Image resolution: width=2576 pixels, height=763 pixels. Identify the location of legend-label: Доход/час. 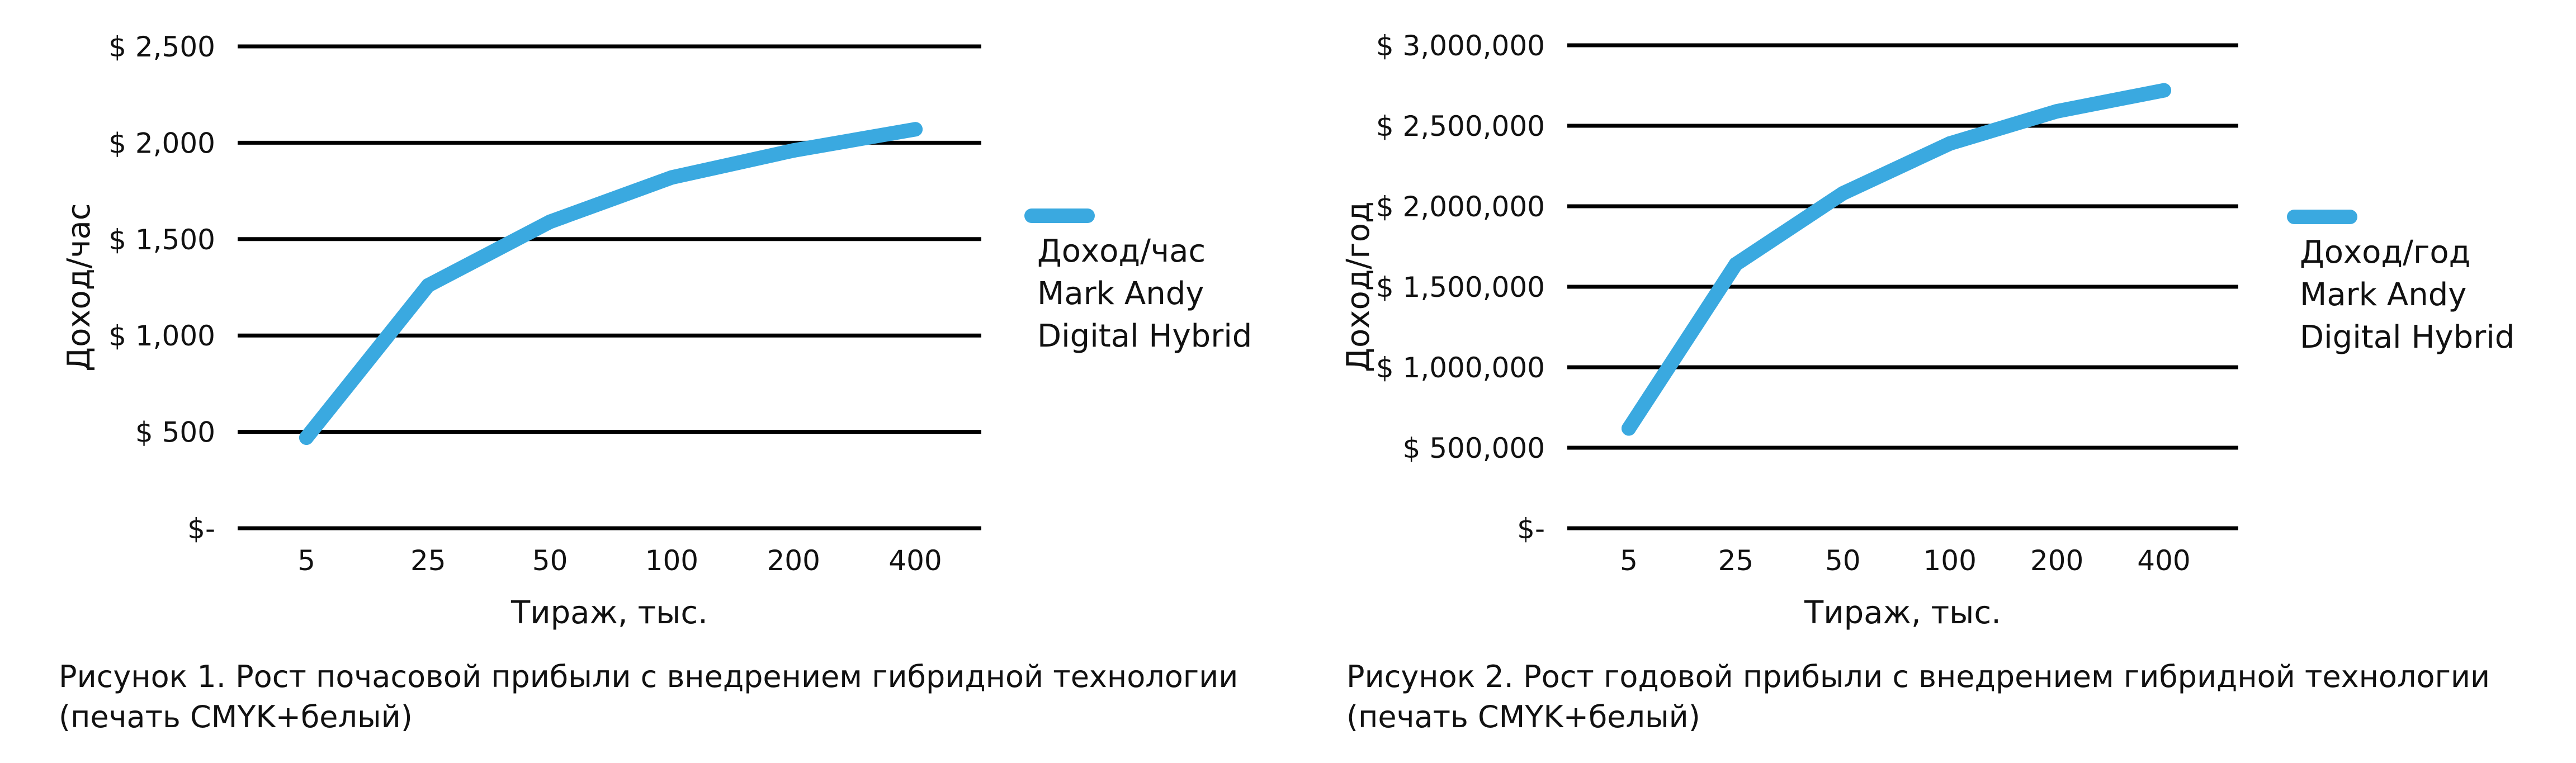
(1121, 251).